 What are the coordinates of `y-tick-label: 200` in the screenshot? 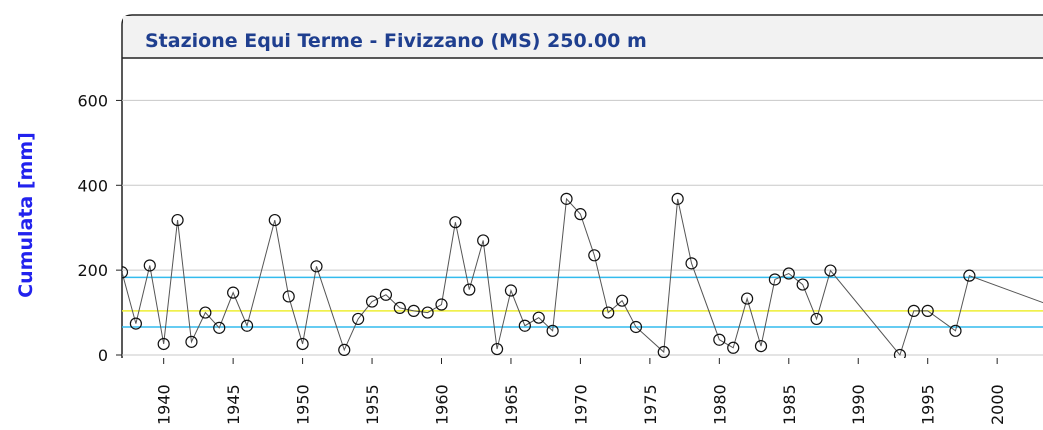 It's located at (92, 270).